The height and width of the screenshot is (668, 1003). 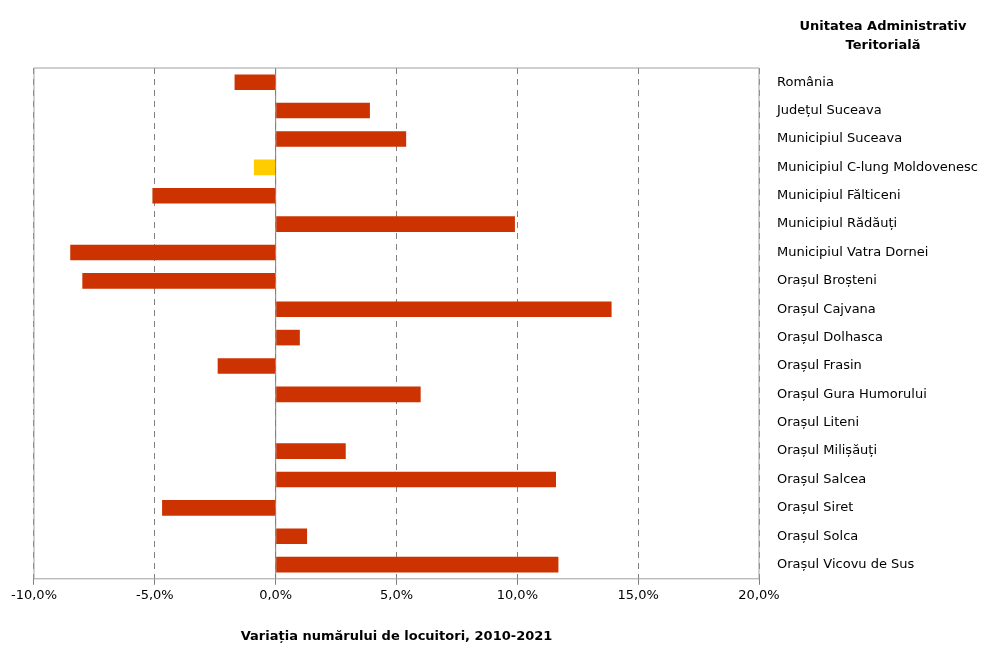 What do you see at coordinates (853, 251) in the screenshot?
I see `y-tick-label: Municipiul Vatra Dornei` at bounding box center [853, 251].